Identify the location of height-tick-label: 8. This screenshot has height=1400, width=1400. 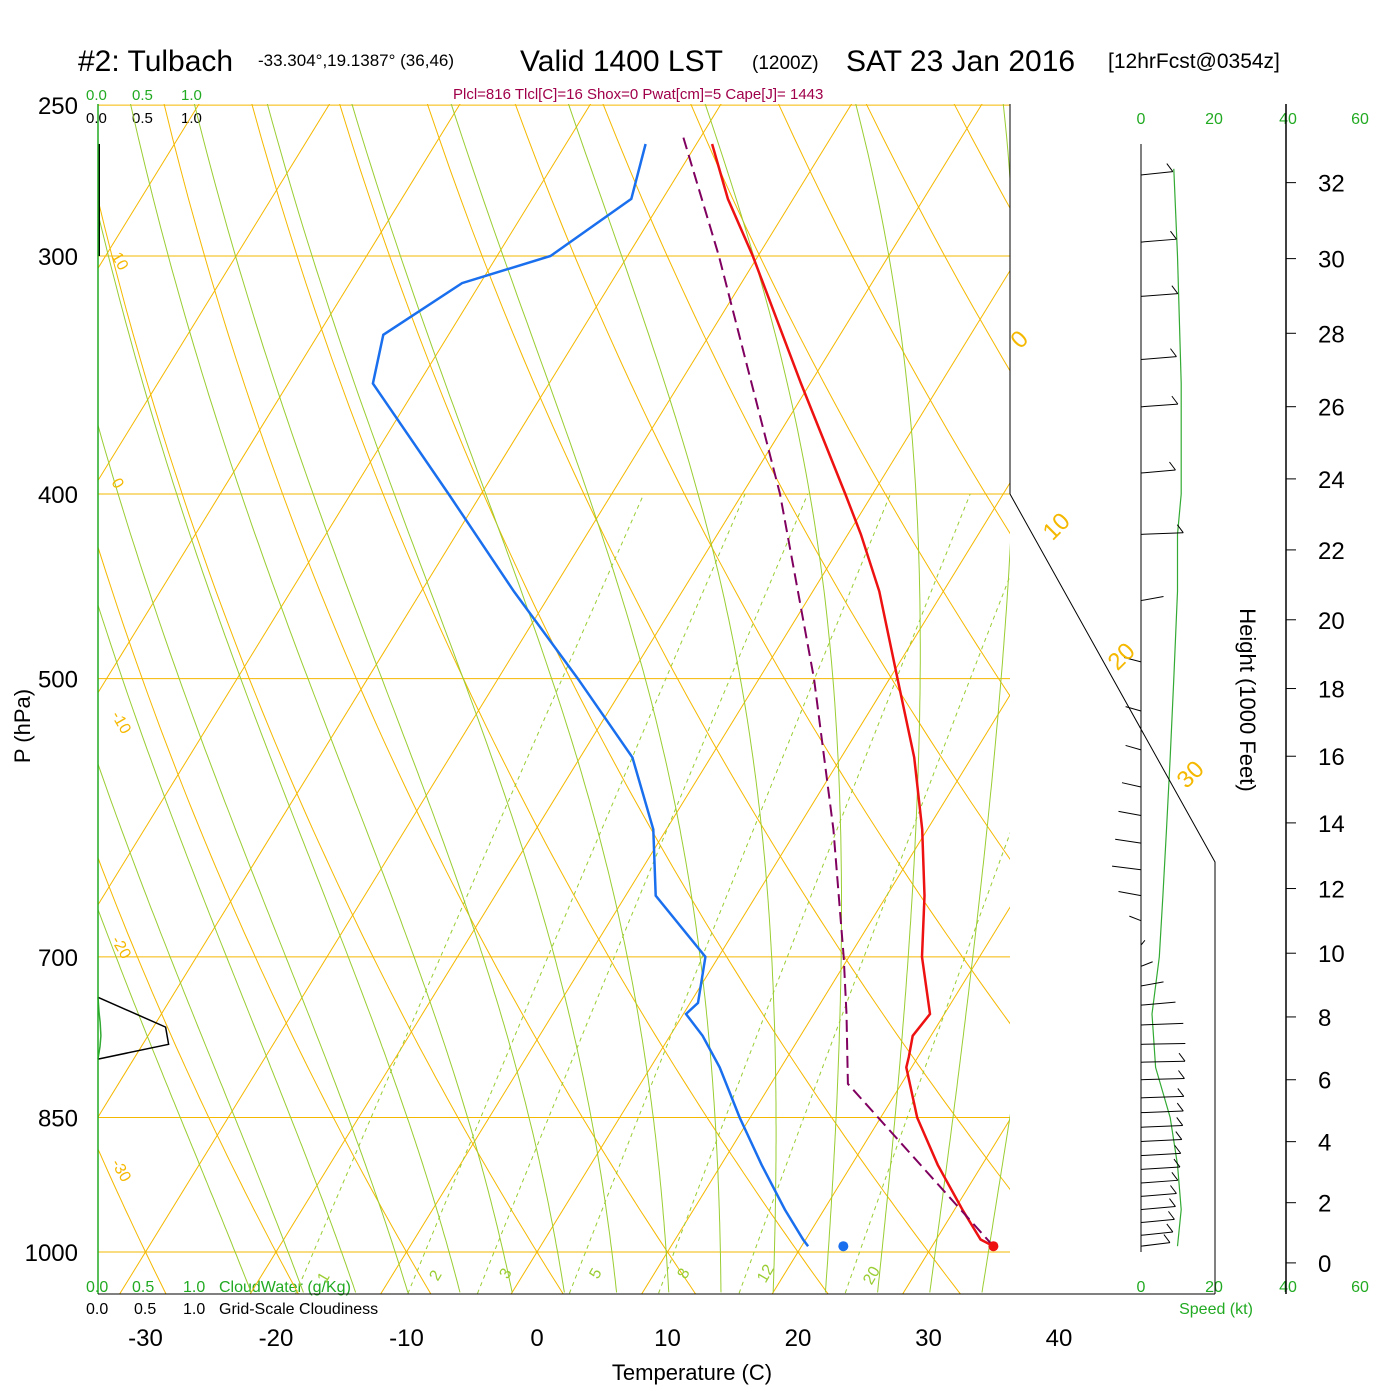
(1324, 1018).